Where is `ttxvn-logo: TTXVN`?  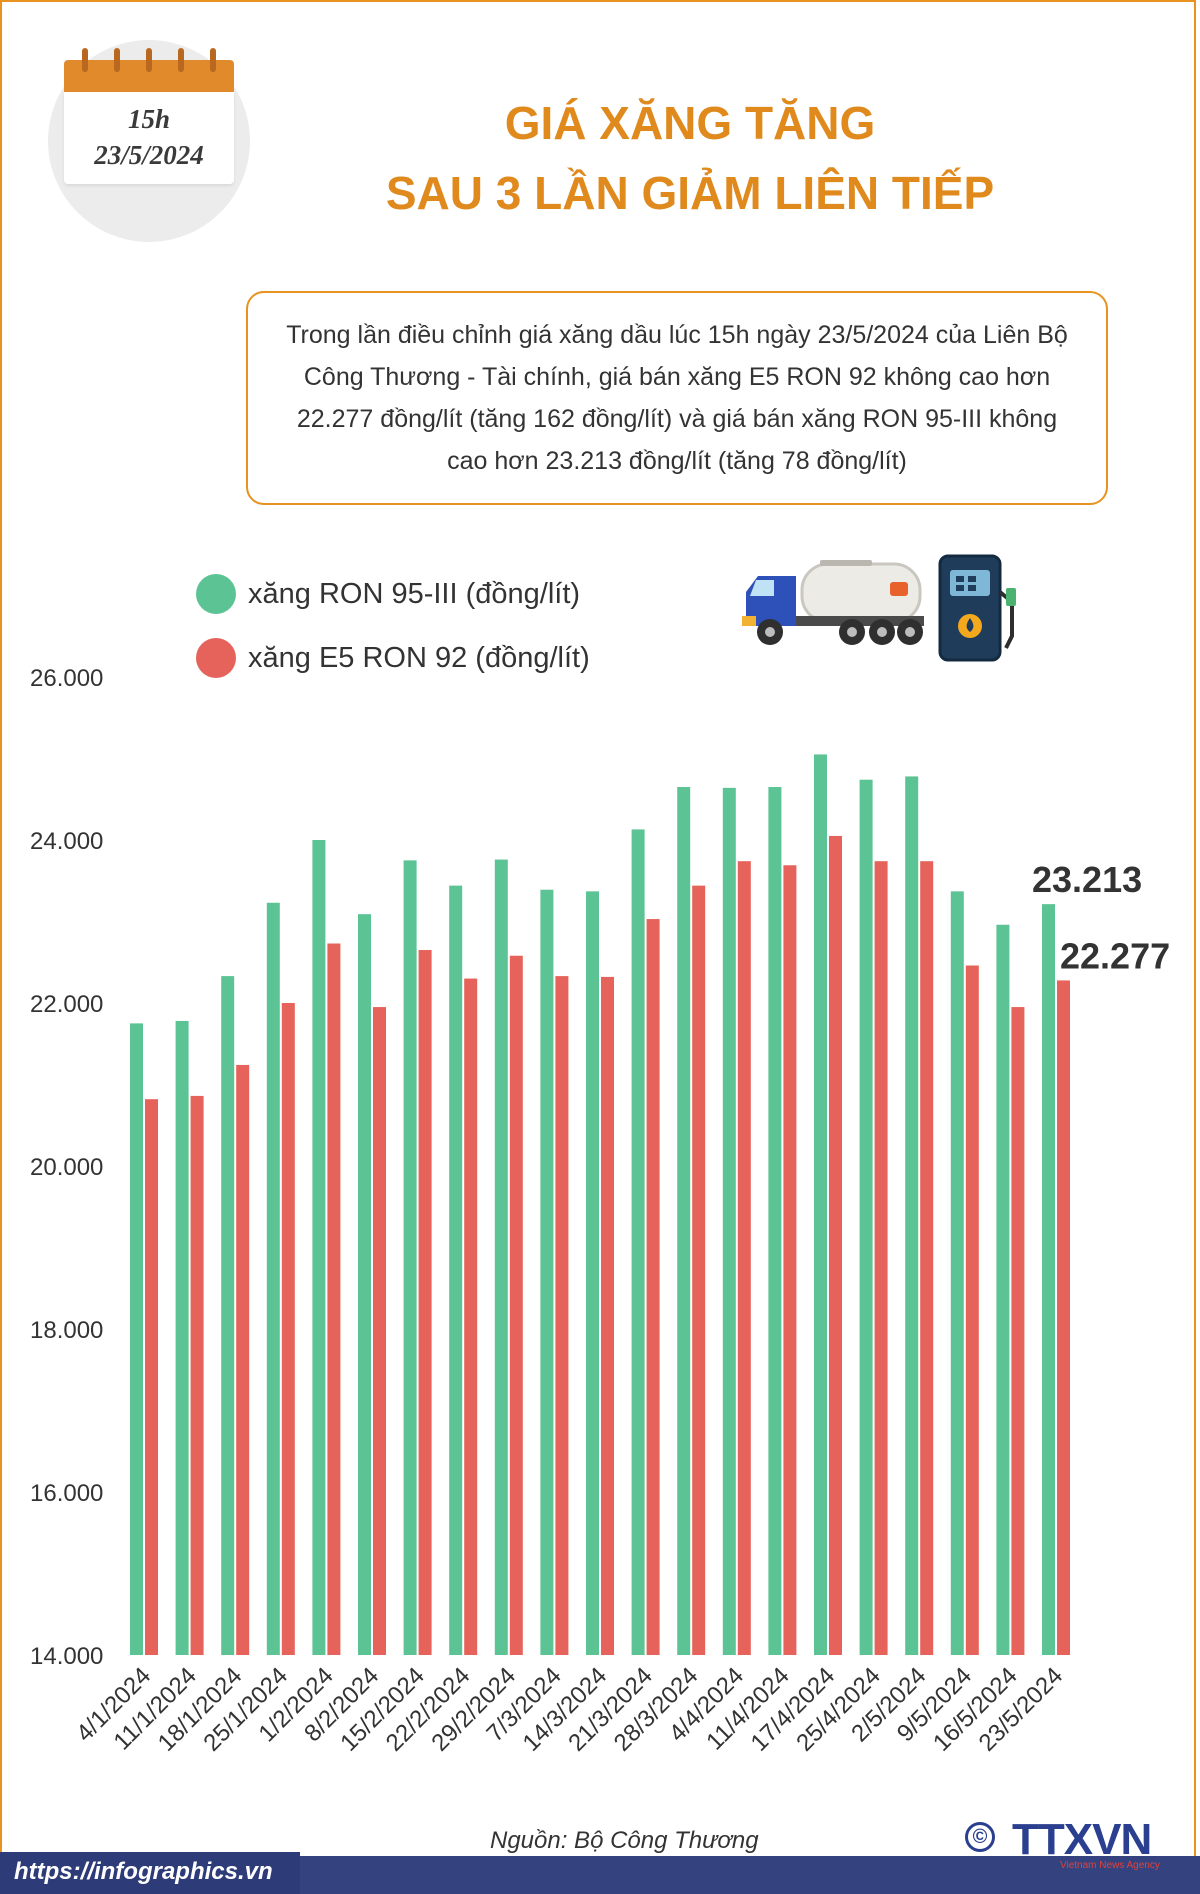
ttxvn-logo: TTXVN is located at coordinates (1082, 1839).